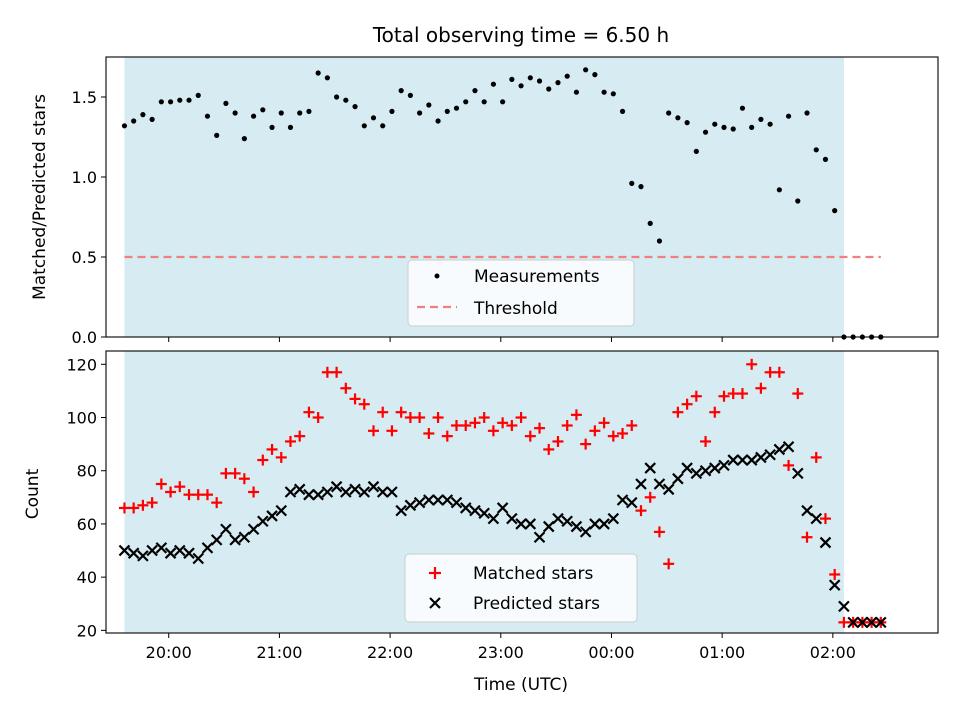 The image size is (960, 720). I want to click on bot-ytick-label: 80, so click(87, 471).